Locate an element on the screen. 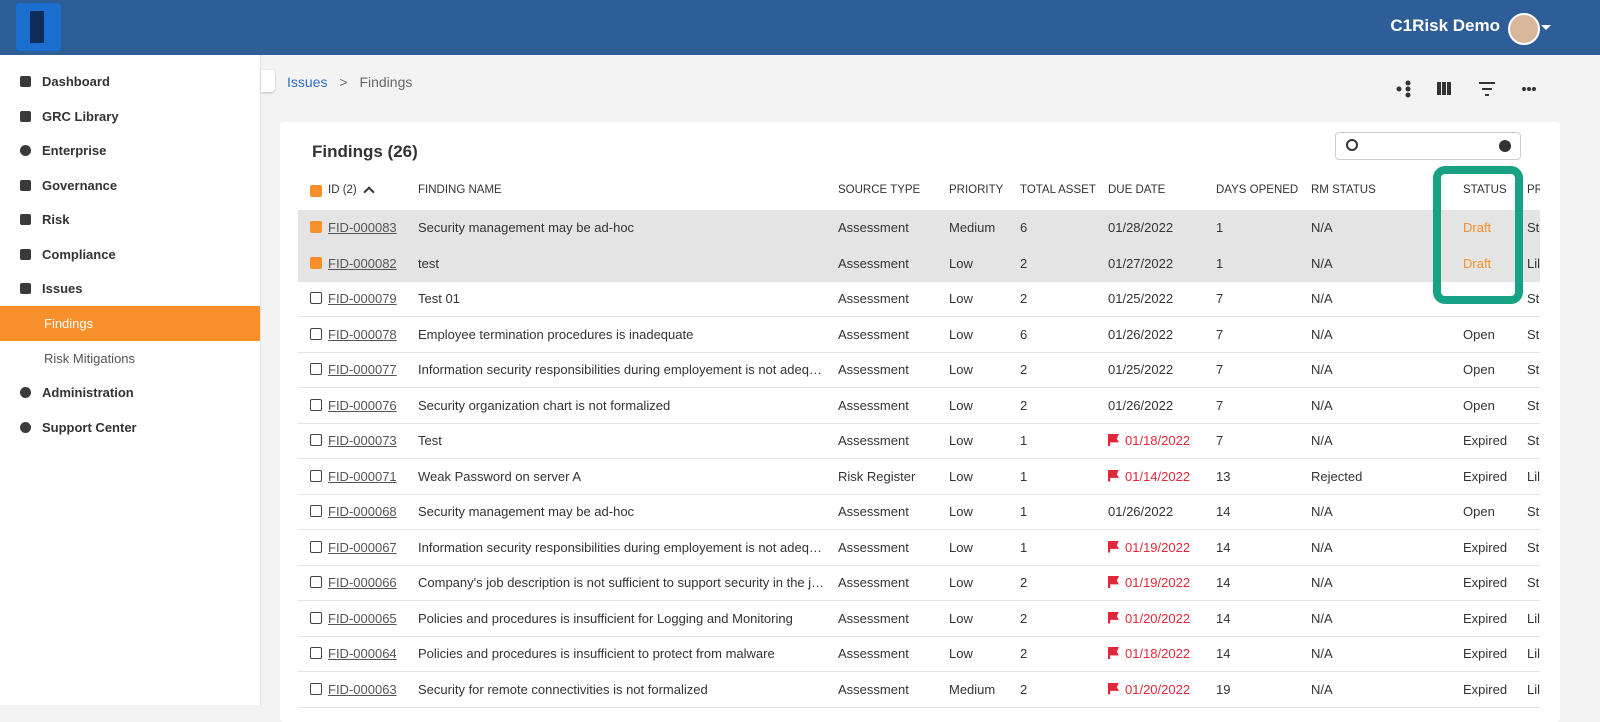 This screenshot has width=1600, height=722. finding-link: FID-000064 is located at coordinates (362, 653).